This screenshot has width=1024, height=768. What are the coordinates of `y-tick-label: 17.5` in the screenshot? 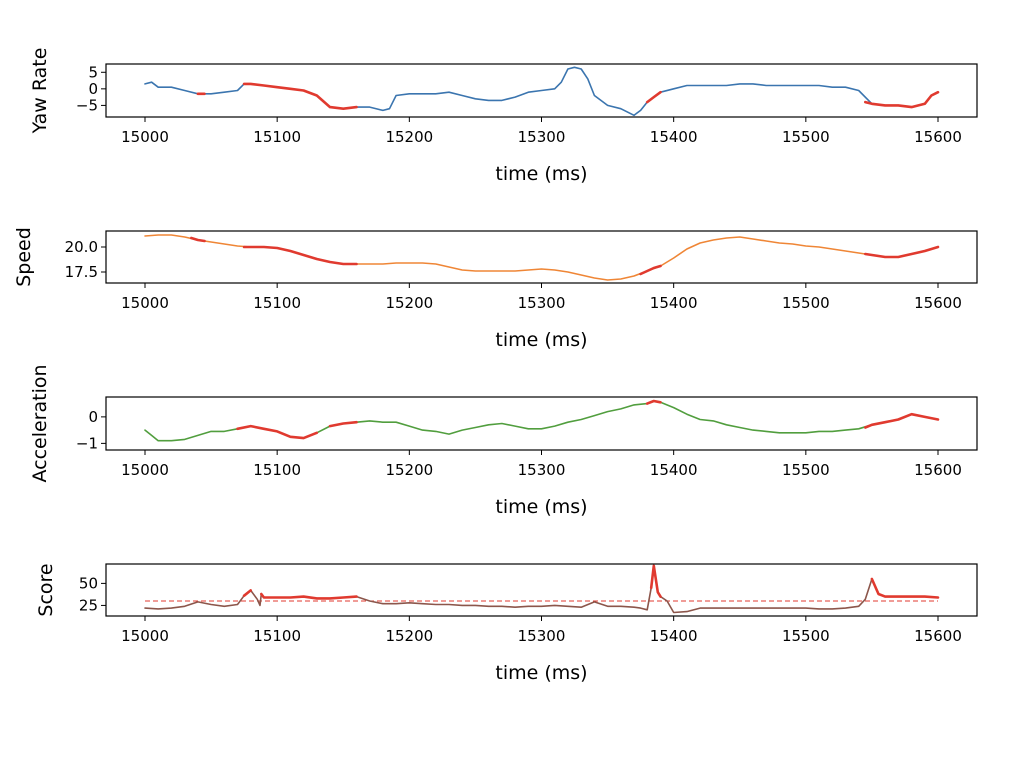 It's located at (81, 272).